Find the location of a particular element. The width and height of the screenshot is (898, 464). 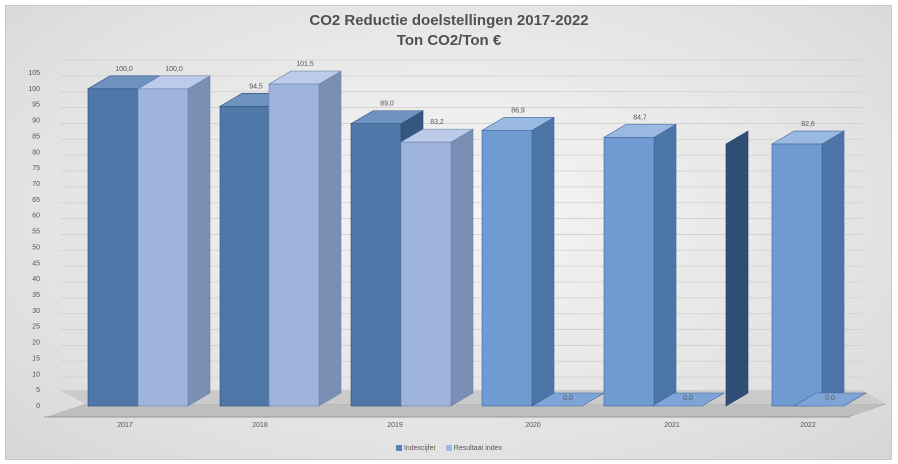

x-tick-label: 2017 is located at coordinates (125, 425).